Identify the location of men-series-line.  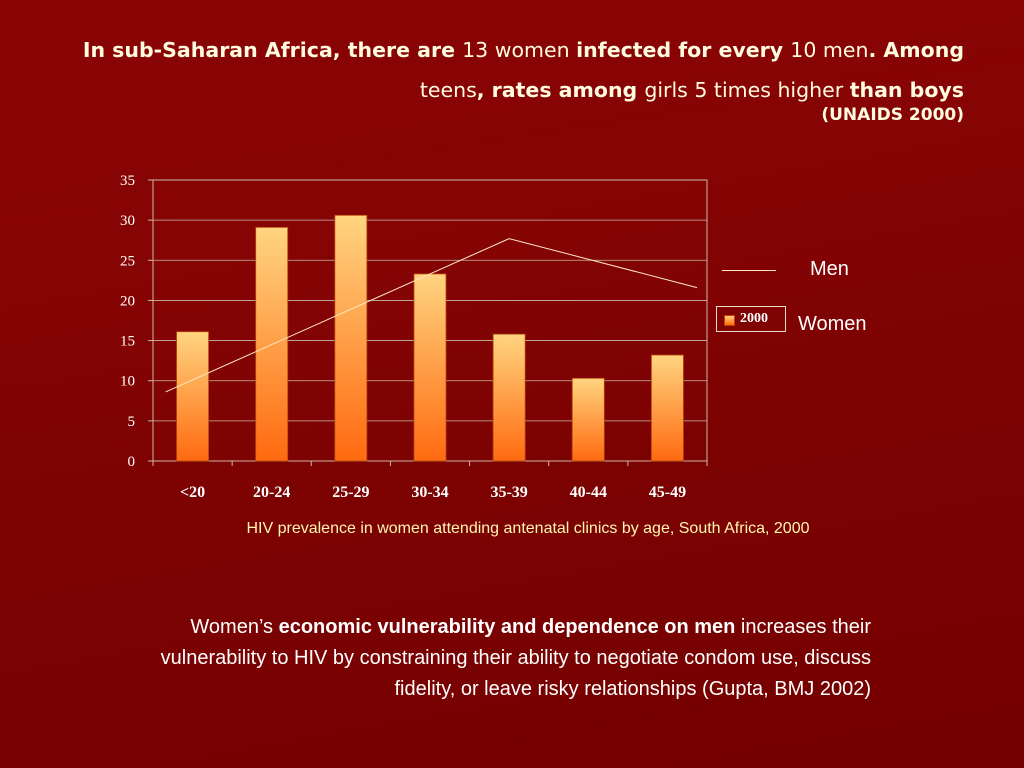
(431, 315).